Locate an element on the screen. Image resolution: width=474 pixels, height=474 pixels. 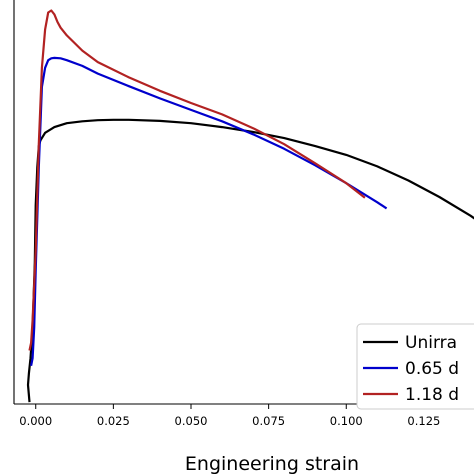
x-tick-label: 0.075 is located at coordinates (268, 421).